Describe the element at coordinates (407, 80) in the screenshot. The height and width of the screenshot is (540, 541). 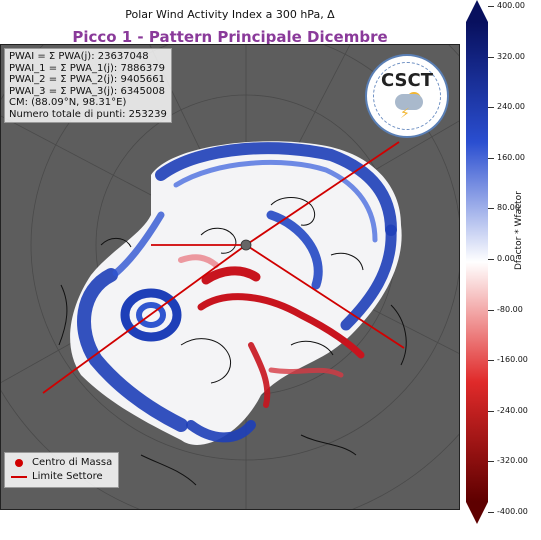
I see `logo-text: CSCT` at that location.